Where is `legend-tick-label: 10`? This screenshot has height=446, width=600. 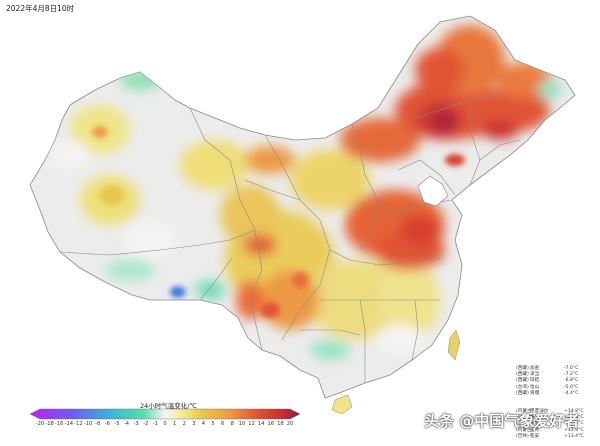
legend-tick-label: 10 is located at coordinates (242, 424).